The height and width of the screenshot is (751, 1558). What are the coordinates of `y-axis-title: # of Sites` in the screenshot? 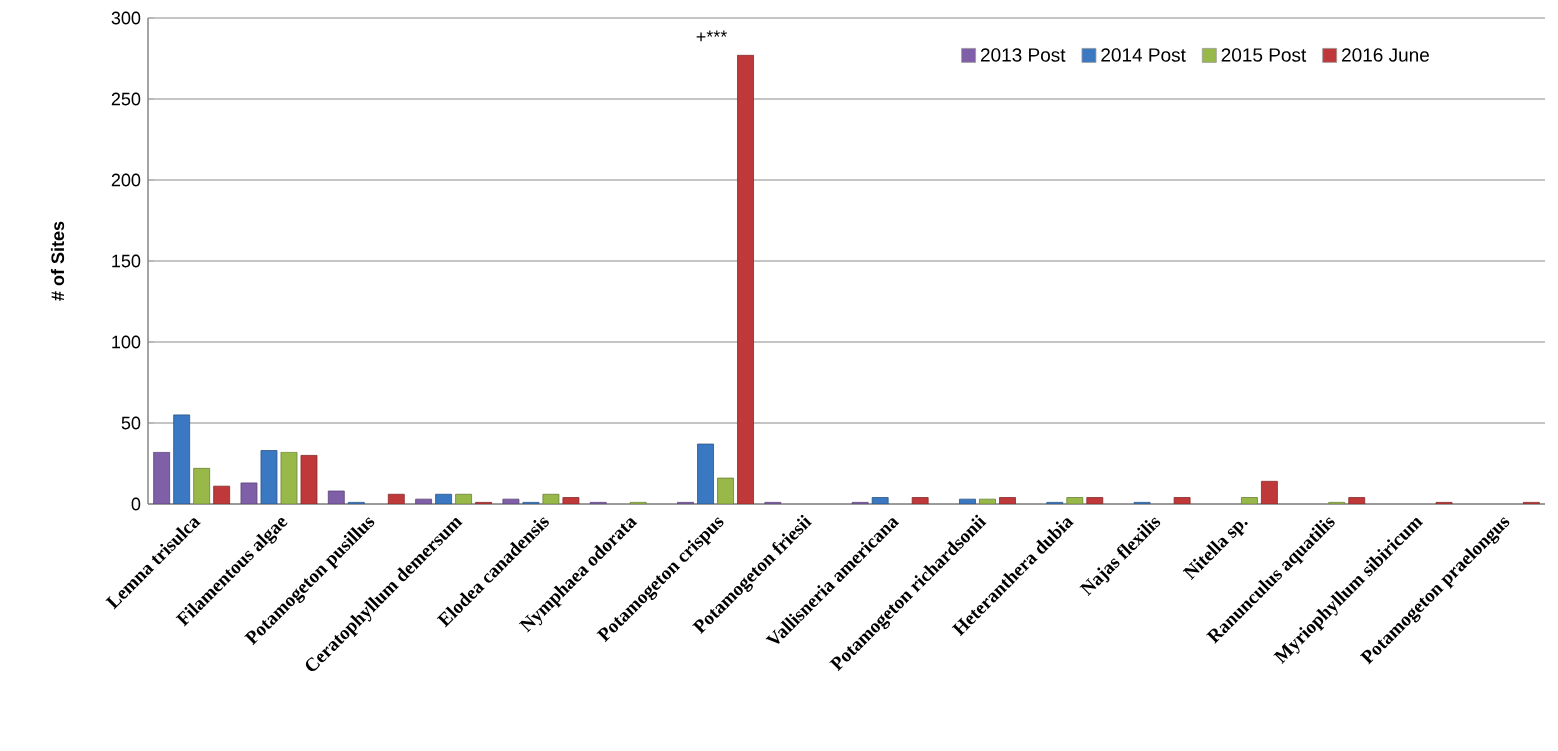 It's located at (57, 261).